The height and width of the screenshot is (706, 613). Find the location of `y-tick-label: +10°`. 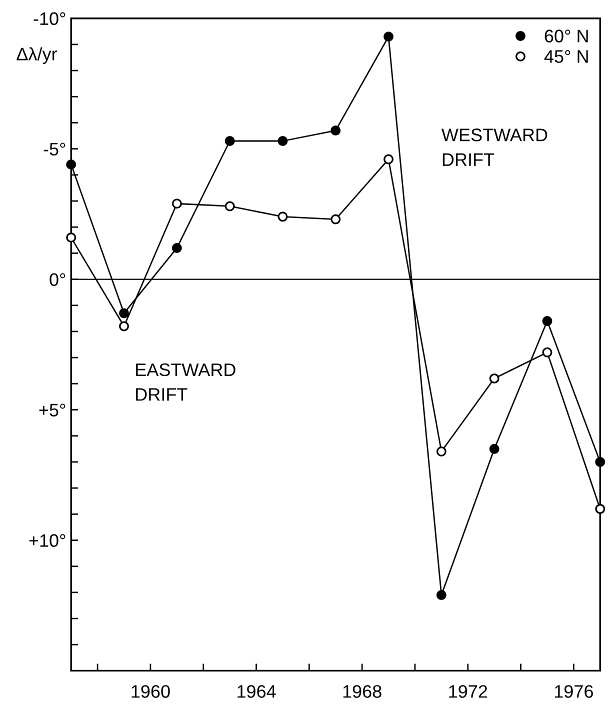

y-tick-label: +10° is located at coordinates (47, 540).